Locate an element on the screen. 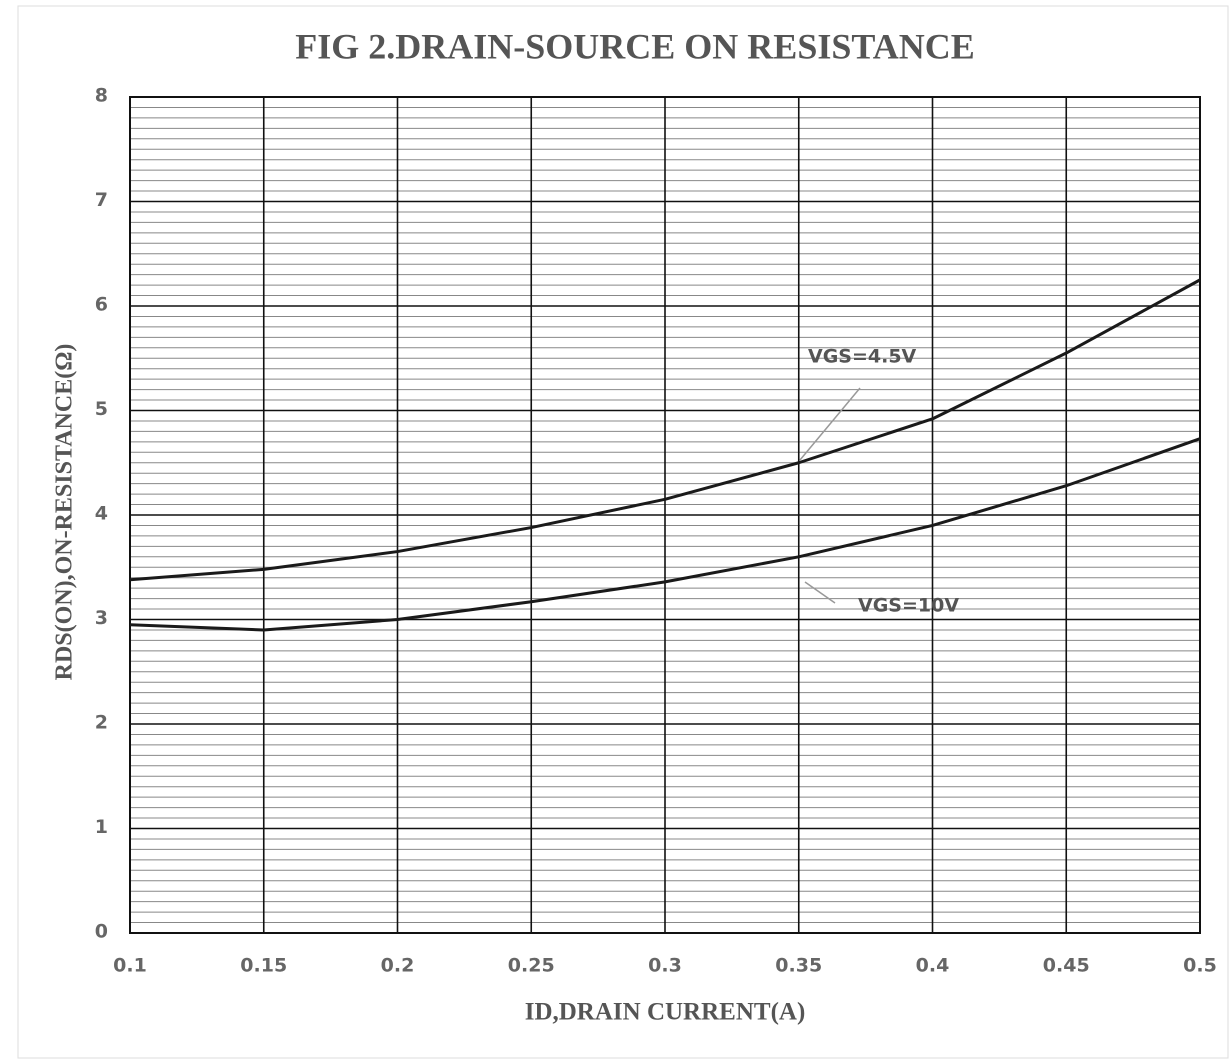 The image size is (1231, 1061). y-axis-label: RDS(ON),ON-RESISTANCE(Ω) is located at coordinates (65, 512).